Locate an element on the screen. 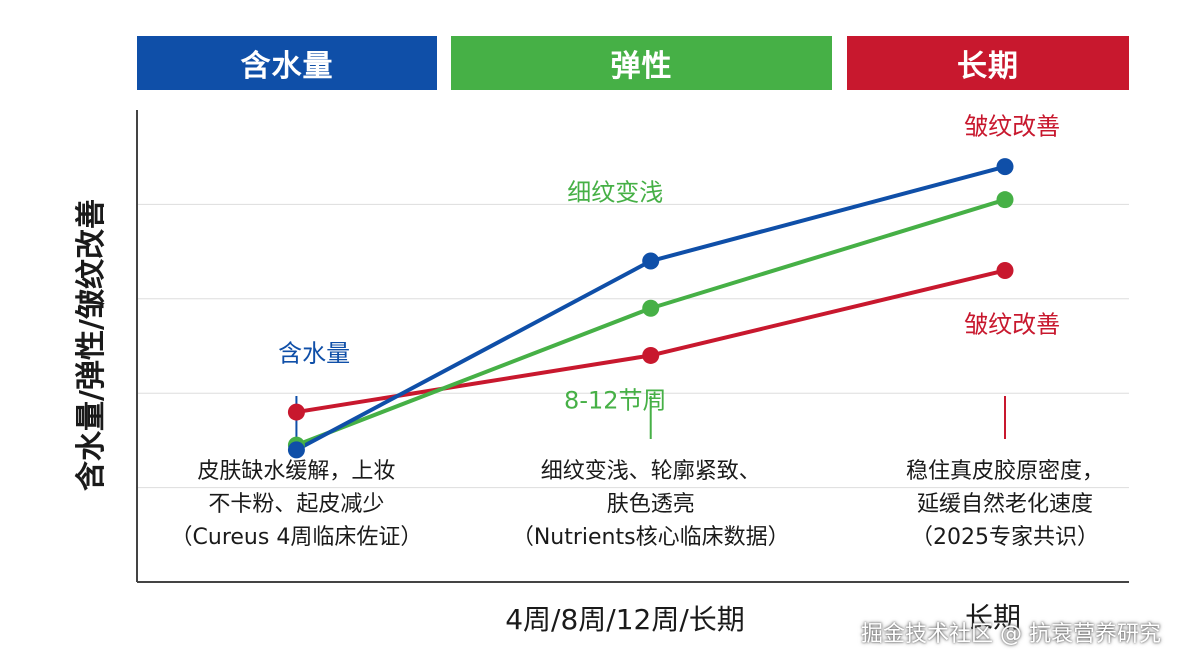  watermark: 掘金技术社区 @ 抗衰营养研究 is located at coordinates (1011, 634).